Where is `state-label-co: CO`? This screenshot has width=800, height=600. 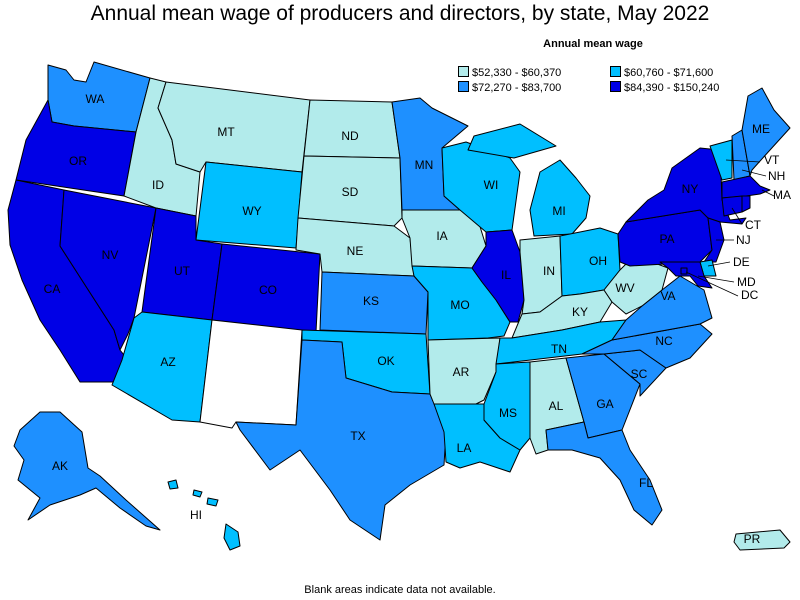
state-label-co: CO is located at coordinates (268, 290).